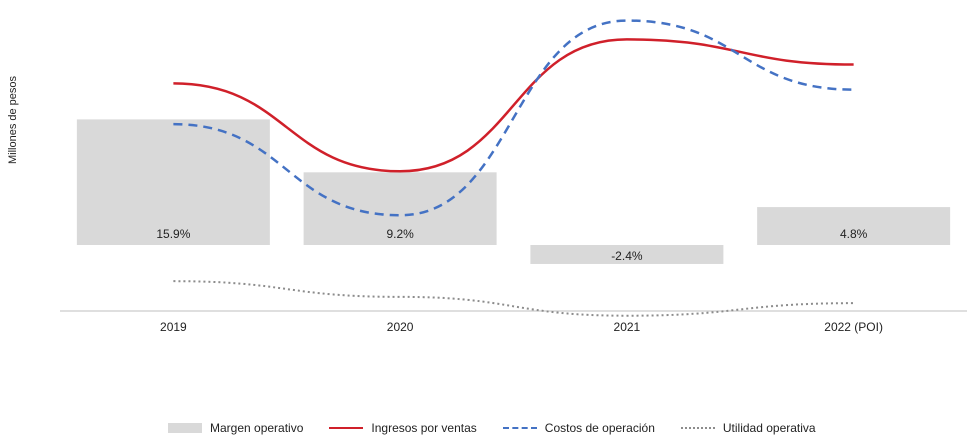 This screenshot has height=436, width=967. Describe the element at coordinates (257, 428) in the screenshot. I see `legend-label-margen: Margen operativo` at that location.